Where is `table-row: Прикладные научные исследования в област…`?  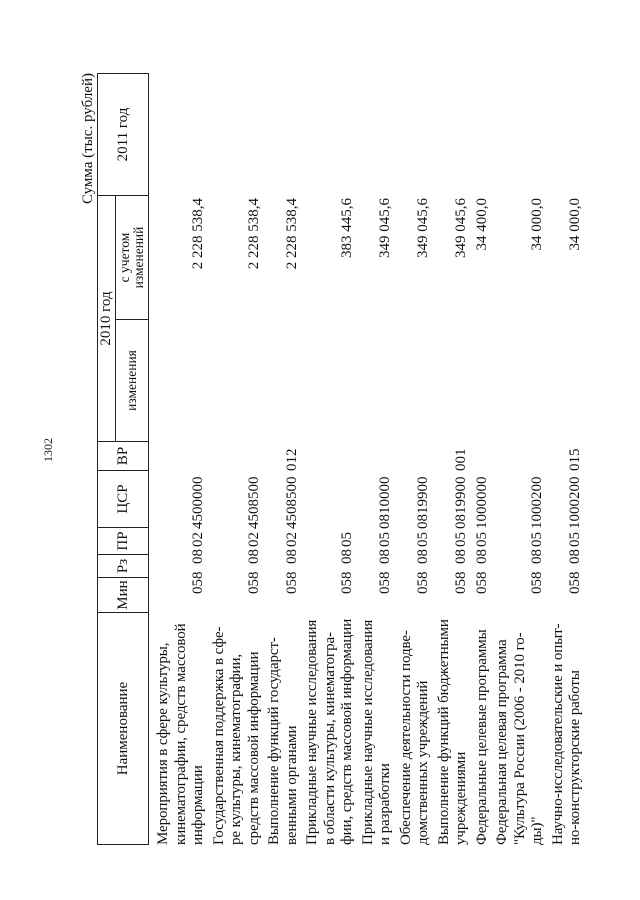
table-row: Прикладные научные исследования в област… is located at coordinates (329, 521).